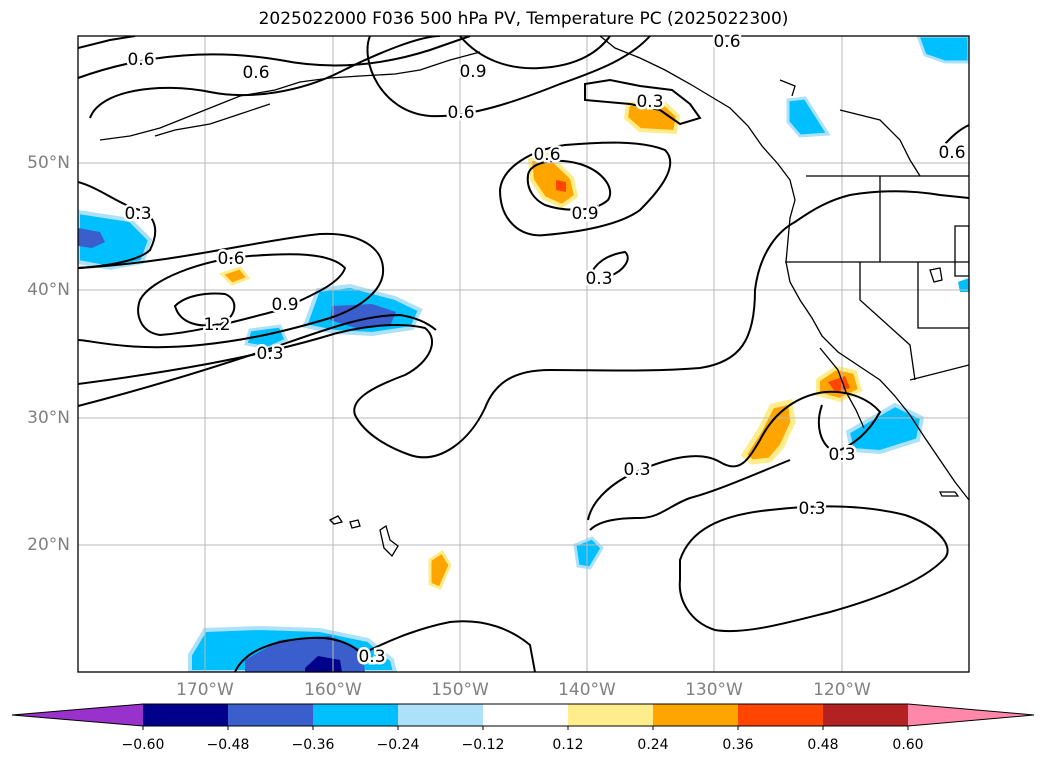 The image size is (1047, 765). What do you see at coordinates (842, 690) in the screenshot?
I see `lon-label-120w: 120°W` at bounding box center [842, 690].